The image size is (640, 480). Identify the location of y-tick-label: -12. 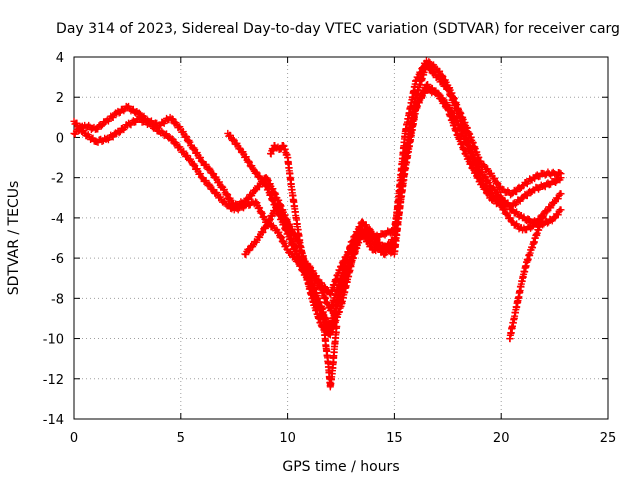
(53, 380).